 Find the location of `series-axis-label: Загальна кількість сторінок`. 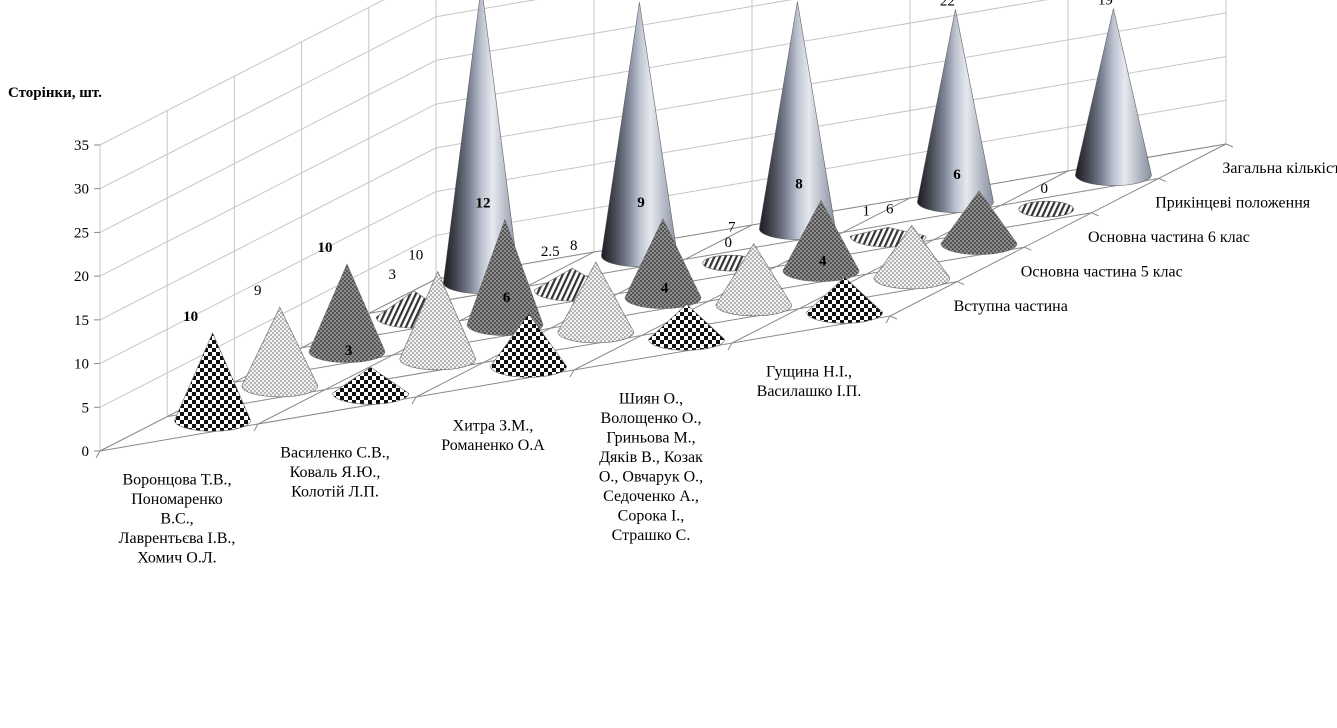

series-axis-label: Загальна кількість сторінок is located at coordinates (1279, 168).